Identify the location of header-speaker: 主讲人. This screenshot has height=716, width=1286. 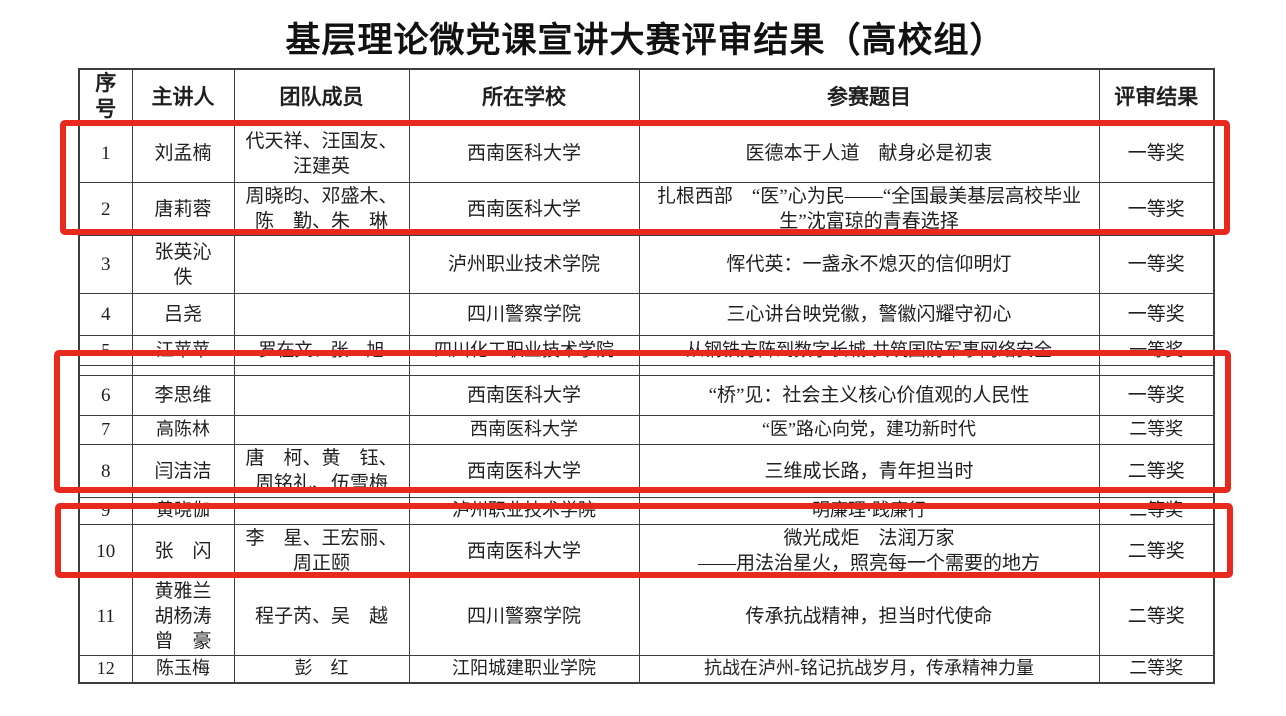
(183, 97).